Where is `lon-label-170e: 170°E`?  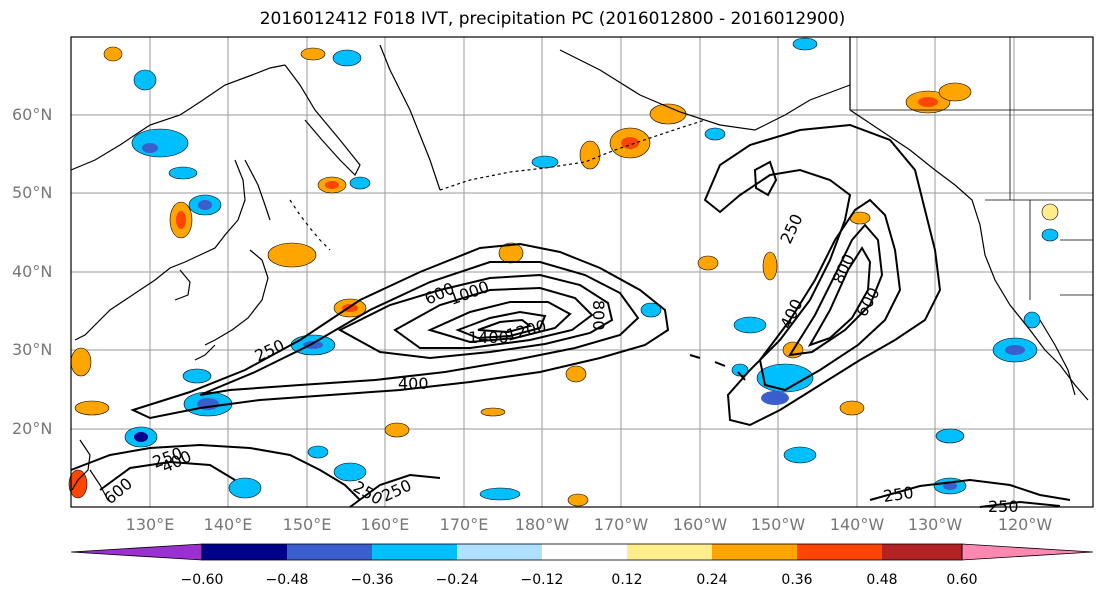
lon-label-170e: 170°E is located at coordinates (464, 524).